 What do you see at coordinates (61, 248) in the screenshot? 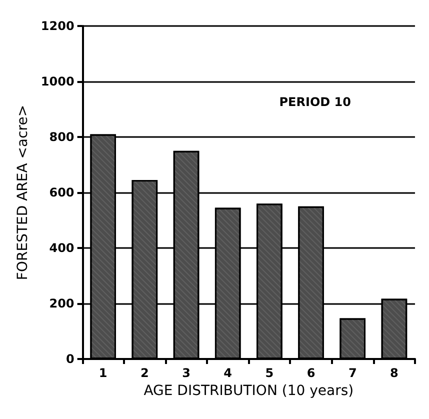
I see `y-tick-label: 400` at bounding box center [61, 248].